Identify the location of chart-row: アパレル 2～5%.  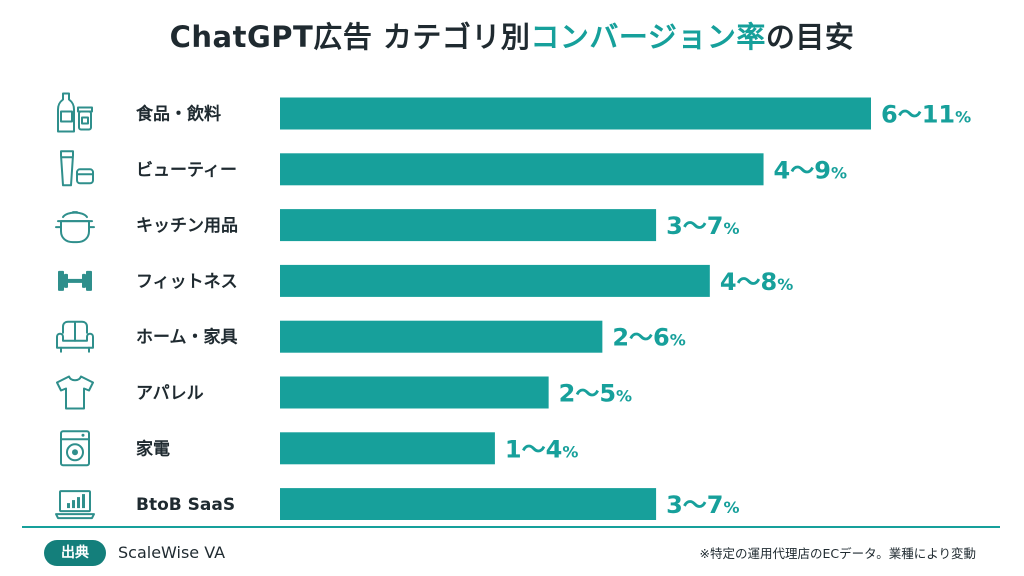
(344, 392).